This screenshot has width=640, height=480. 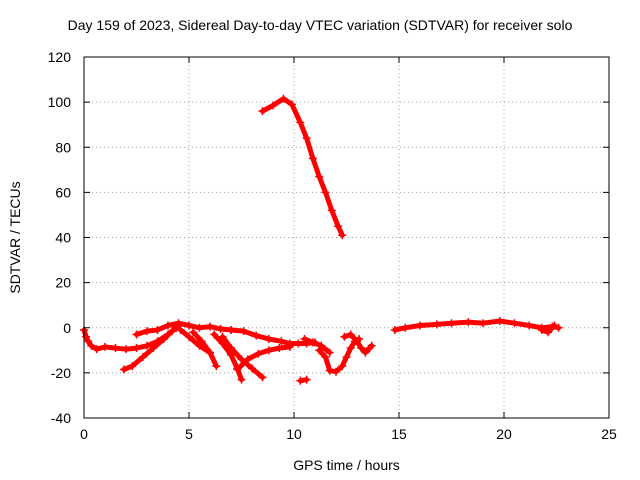 I want to click on y-tick-label: 60, so click(x=63, y=192).